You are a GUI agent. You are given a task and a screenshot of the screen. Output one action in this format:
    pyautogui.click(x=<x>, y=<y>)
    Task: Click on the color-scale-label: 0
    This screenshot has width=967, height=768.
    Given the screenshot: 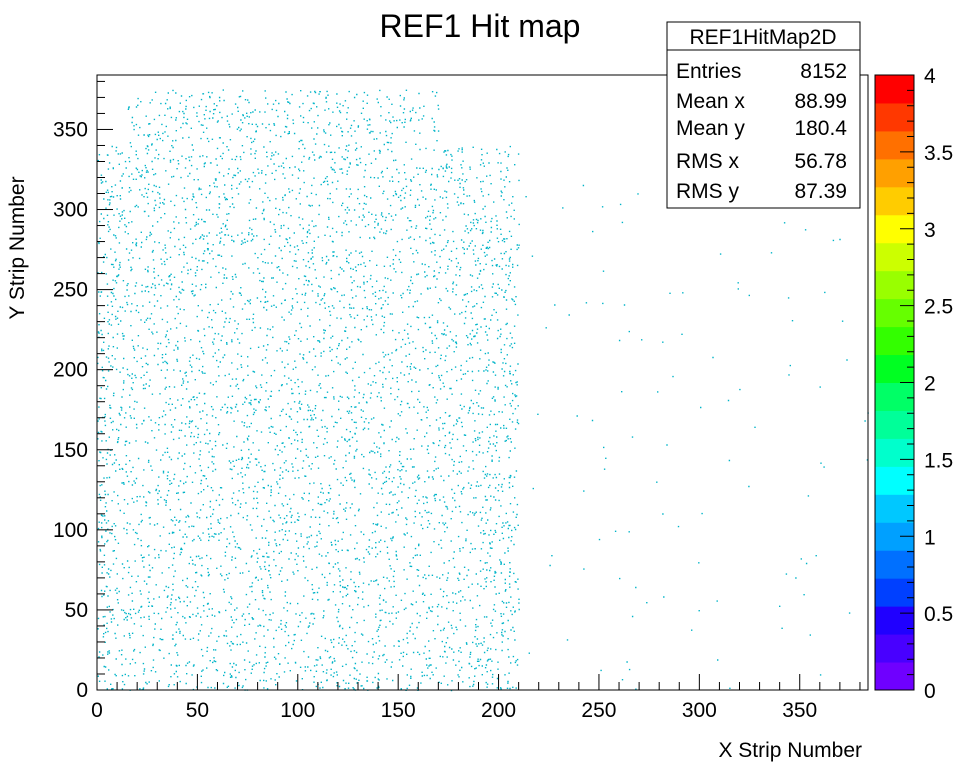 What is the action you would take?
    pyautogui.click(x=930, y=691)
    